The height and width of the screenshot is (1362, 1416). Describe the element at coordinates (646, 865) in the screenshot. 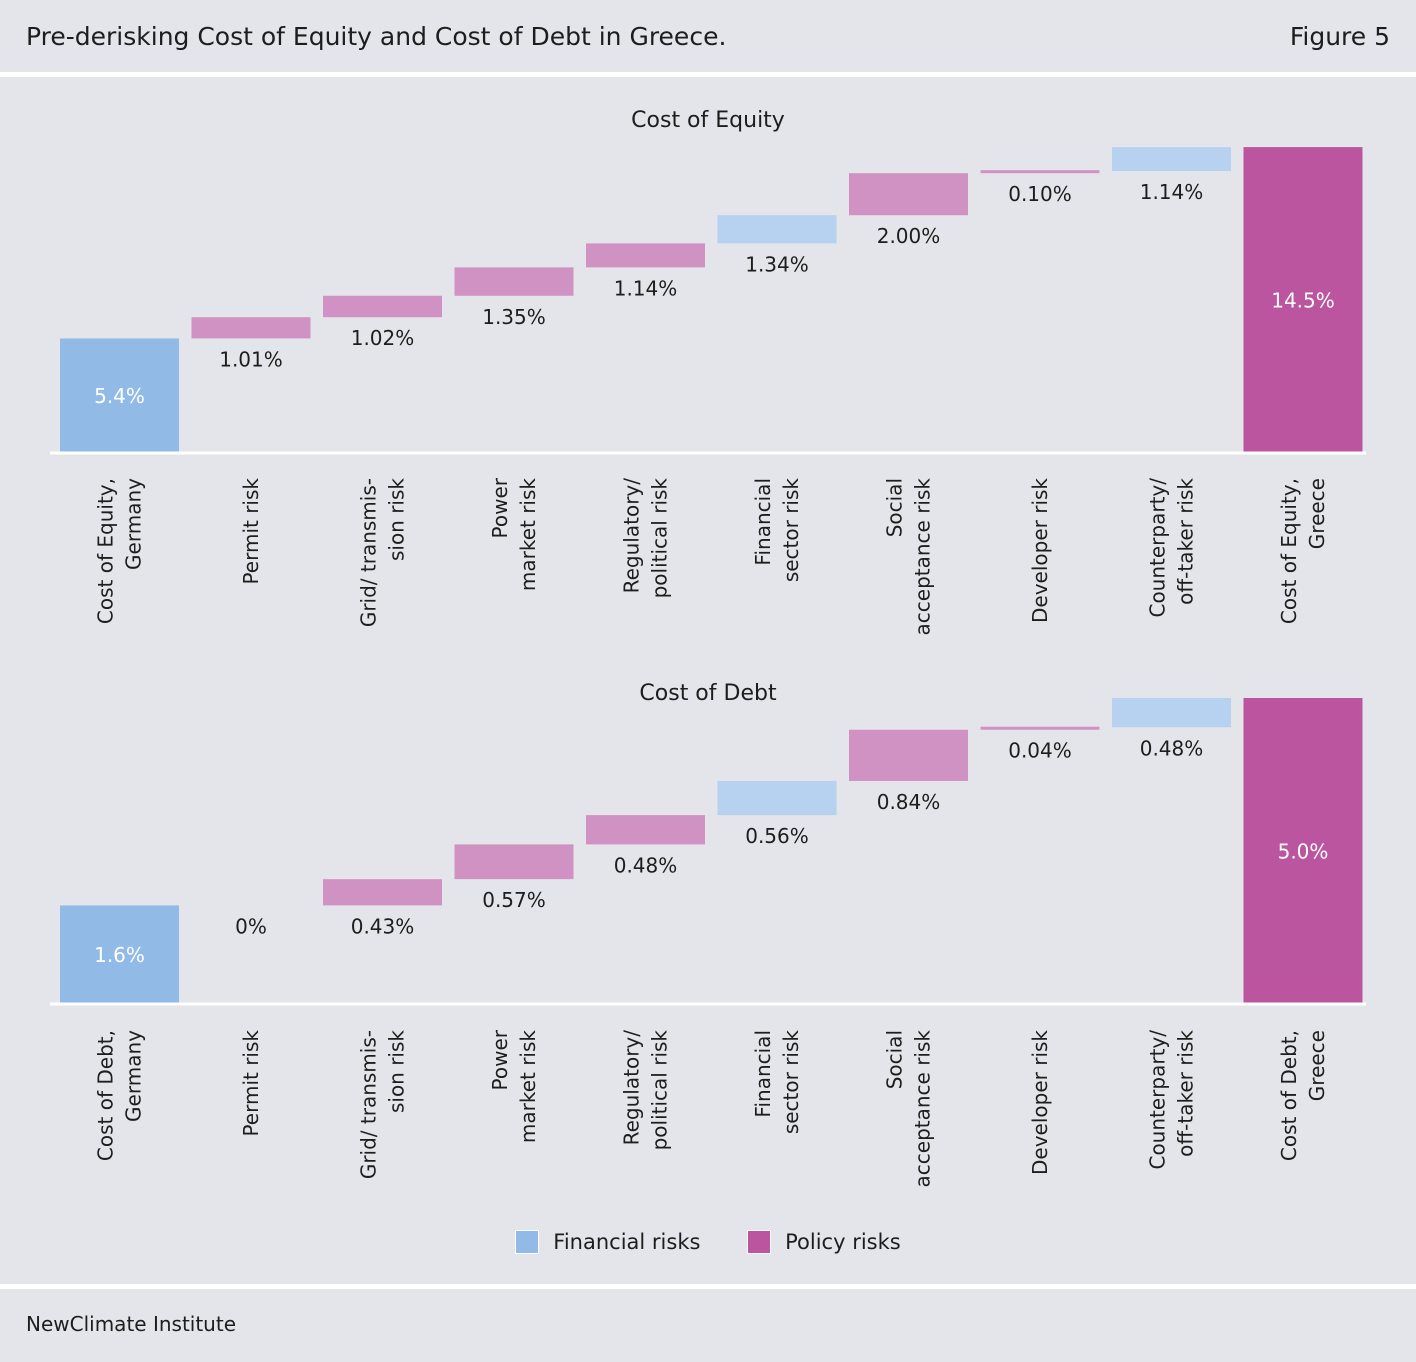

I see `debt-data-label-5: 0.48%` at that location.